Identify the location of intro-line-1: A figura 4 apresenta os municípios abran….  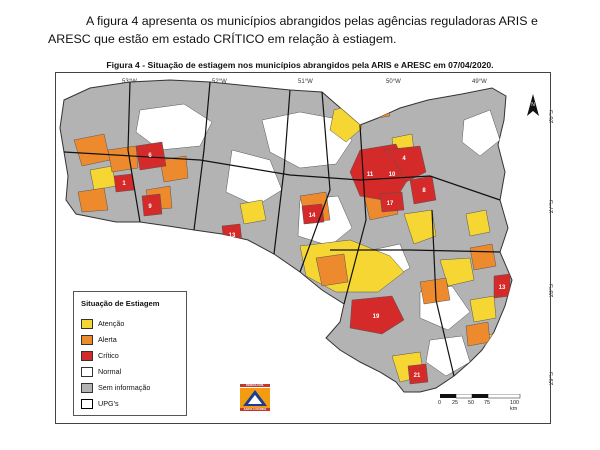
(312, 21).